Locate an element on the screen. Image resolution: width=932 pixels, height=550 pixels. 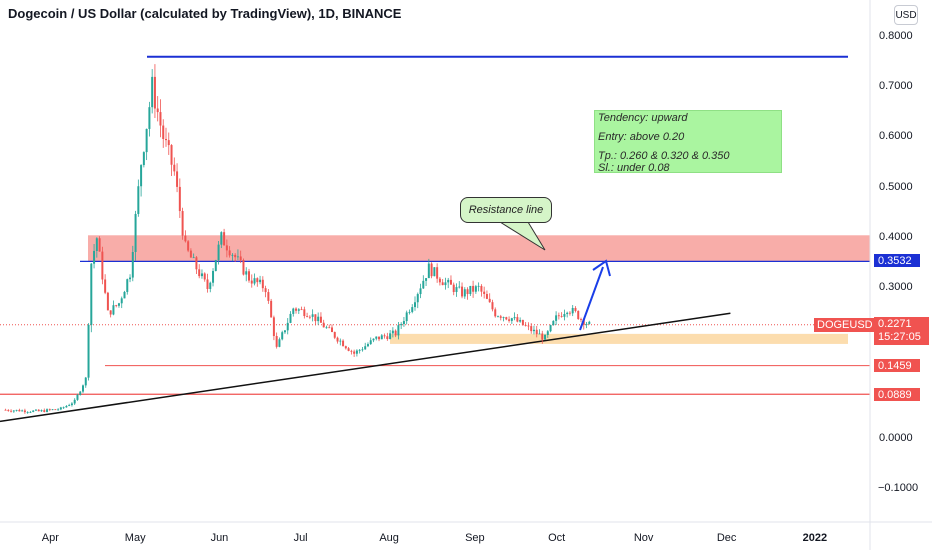
x-tick-label: May is located at coordinates (135, 538).